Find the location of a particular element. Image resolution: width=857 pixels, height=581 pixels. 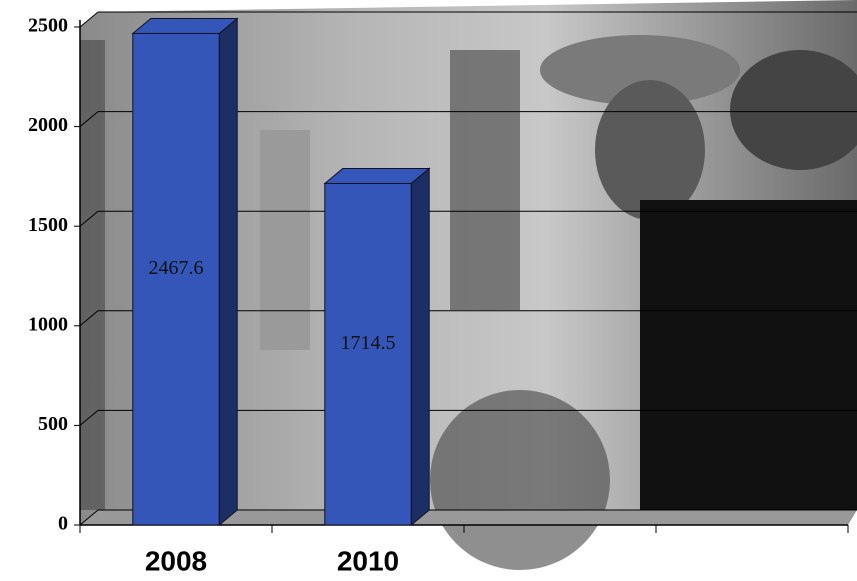

y-tick-label: 2500 is located at coordinates (48, 26).